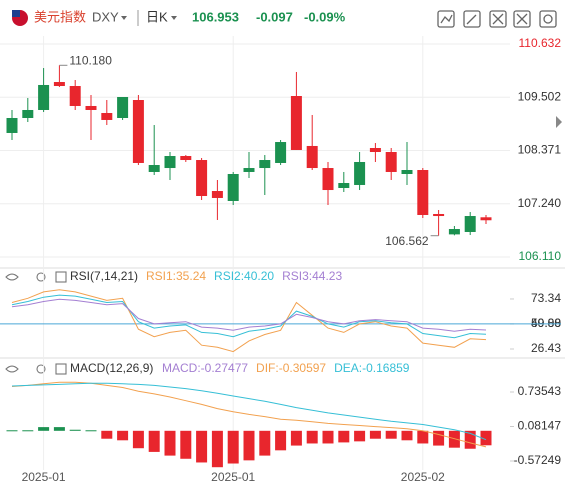 This screenshot has height=490, width=565. Describe the element at coordinates (372, 368) in the screenshot. I see `legend-entry: DEA:-0.16859` at that location.